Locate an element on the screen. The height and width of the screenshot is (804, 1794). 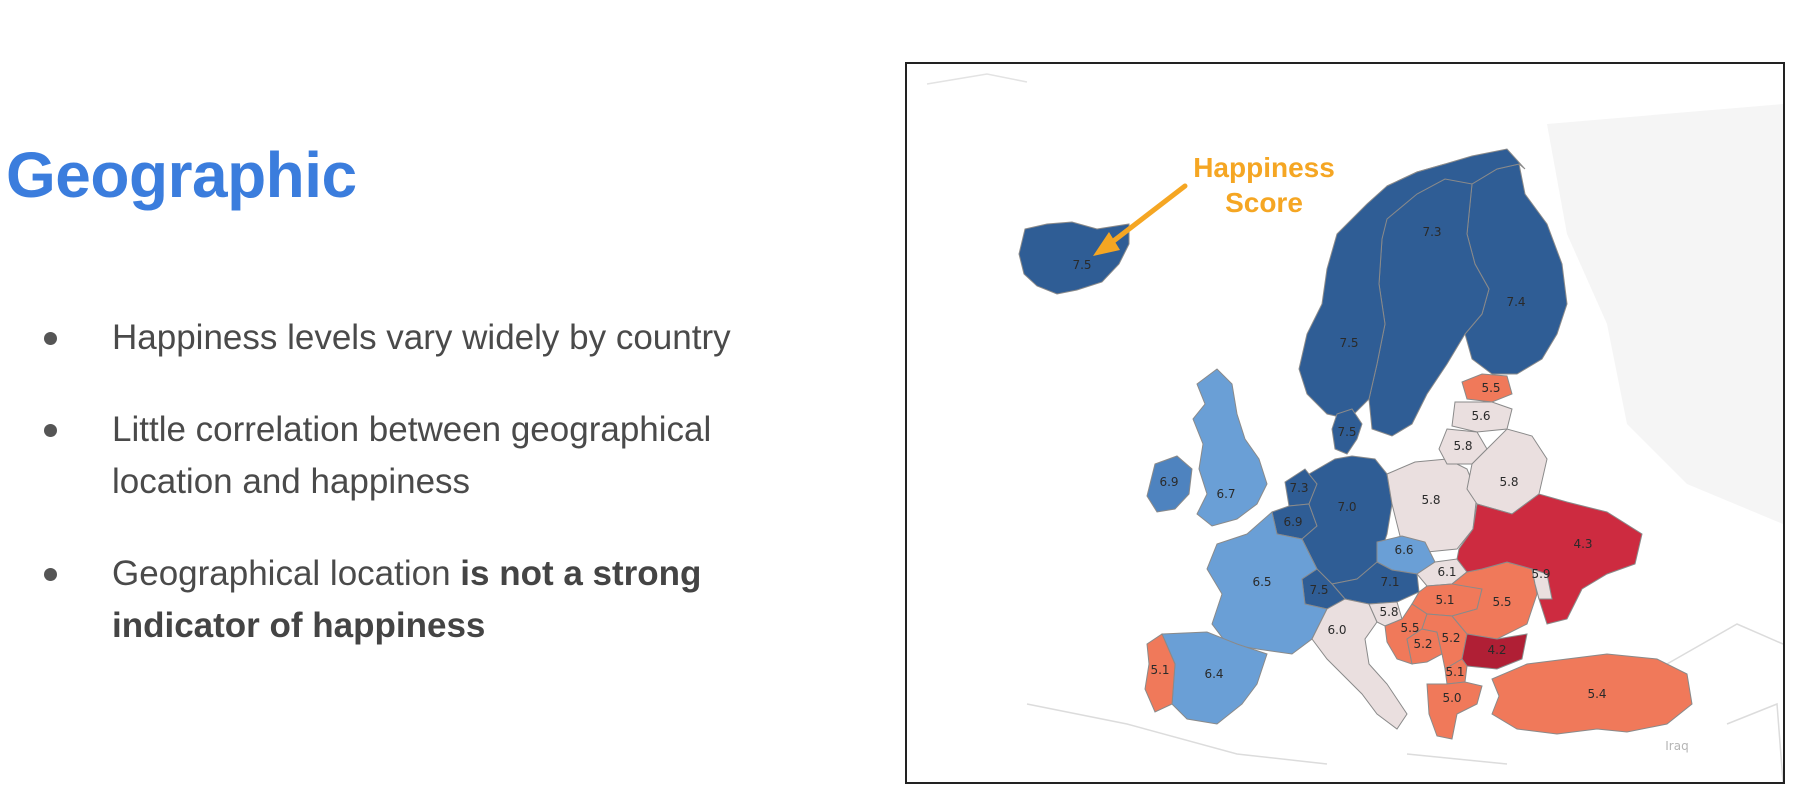
annotation-line-1: Happiness is located at coordinates (1264, 167).